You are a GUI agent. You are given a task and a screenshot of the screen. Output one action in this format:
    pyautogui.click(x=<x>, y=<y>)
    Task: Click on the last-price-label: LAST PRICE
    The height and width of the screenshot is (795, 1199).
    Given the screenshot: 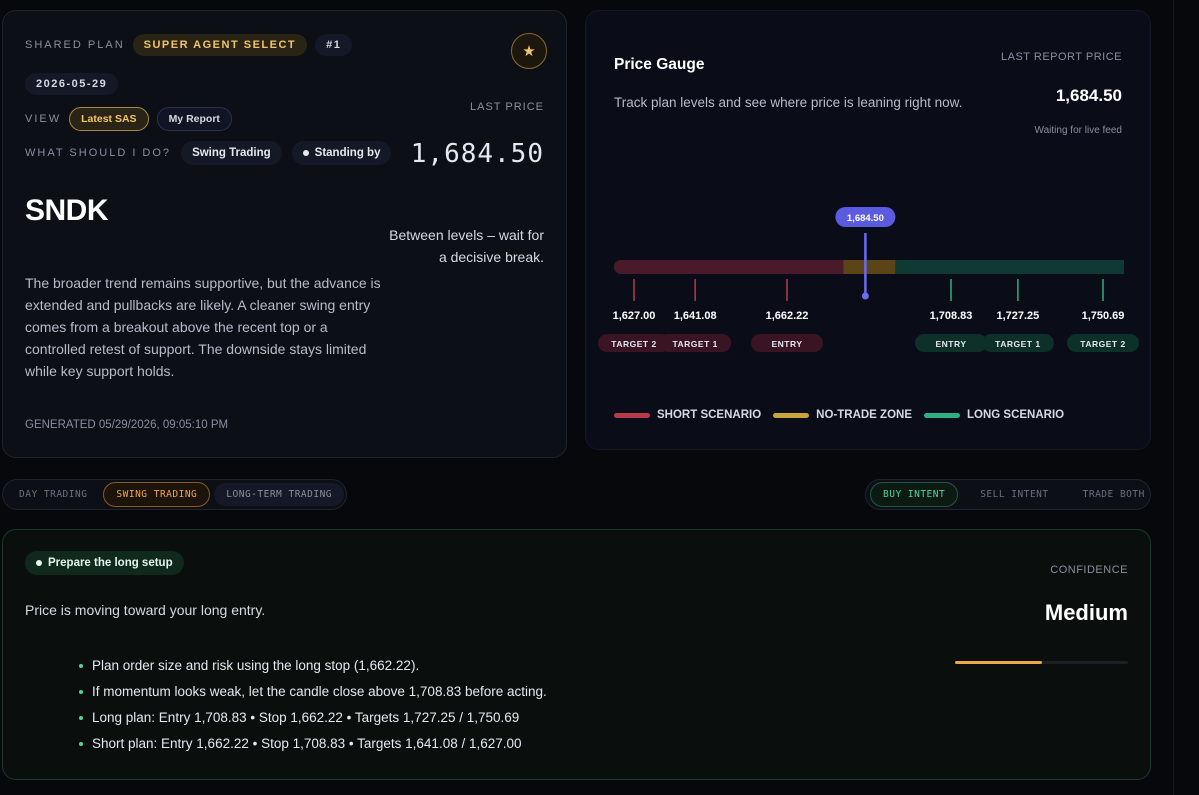 What is the action you would take?
    pyautogui.click(x=507, y=107)
    